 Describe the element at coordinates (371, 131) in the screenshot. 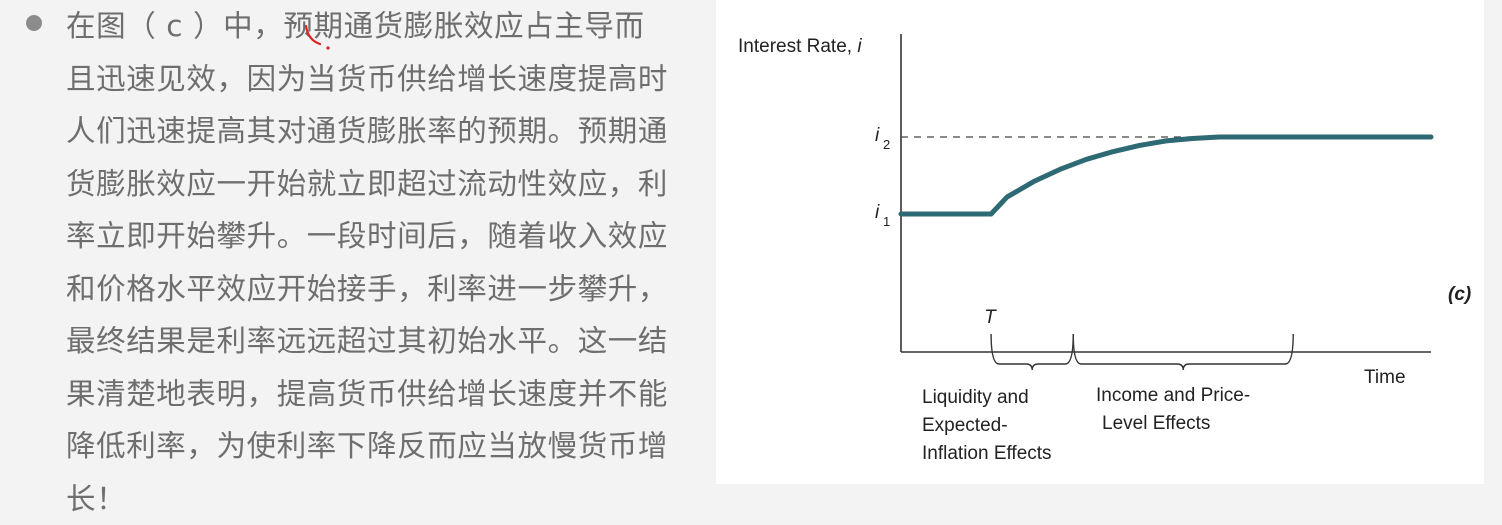

I see `paragraph-line: 人们迅速提高其对通货膨胀率的预期。预期通` at that location.